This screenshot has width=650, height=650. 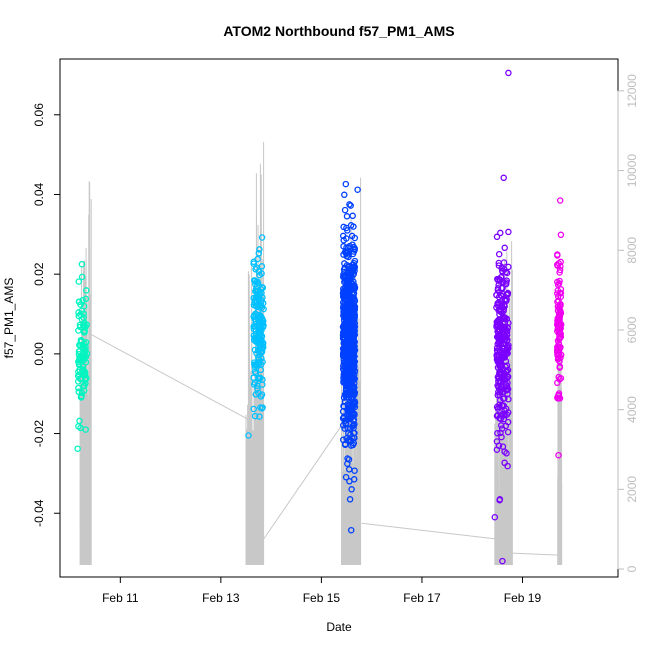 I want to click on x-tick-label: Feb 15, so click(x=322, y=598).